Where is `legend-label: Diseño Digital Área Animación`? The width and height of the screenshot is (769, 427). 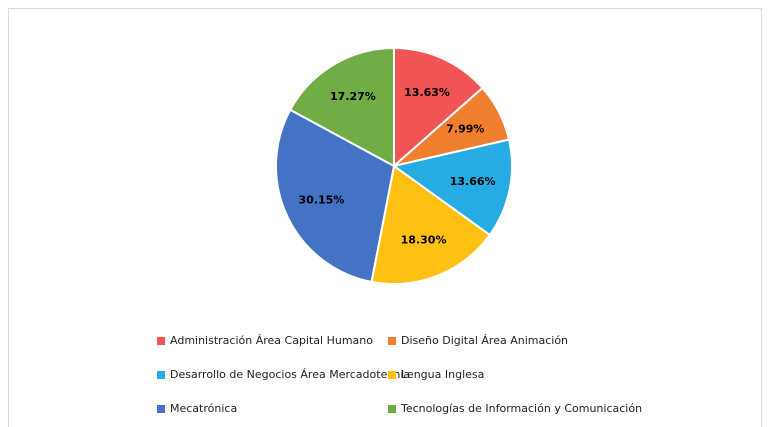
legend-label: Diseño Digital Área Animación is located at coordinates (484, 340).